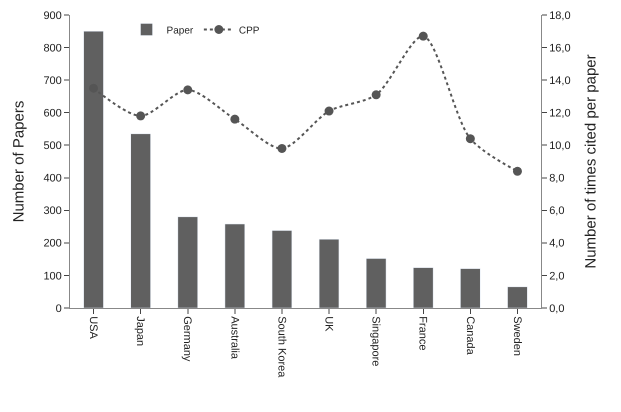 This screenshot has height=412, width=621. What do you see at coordinates (180, 30) in the screenshot?
I see `legend-label: Paper` at bounding box center [180, 30].